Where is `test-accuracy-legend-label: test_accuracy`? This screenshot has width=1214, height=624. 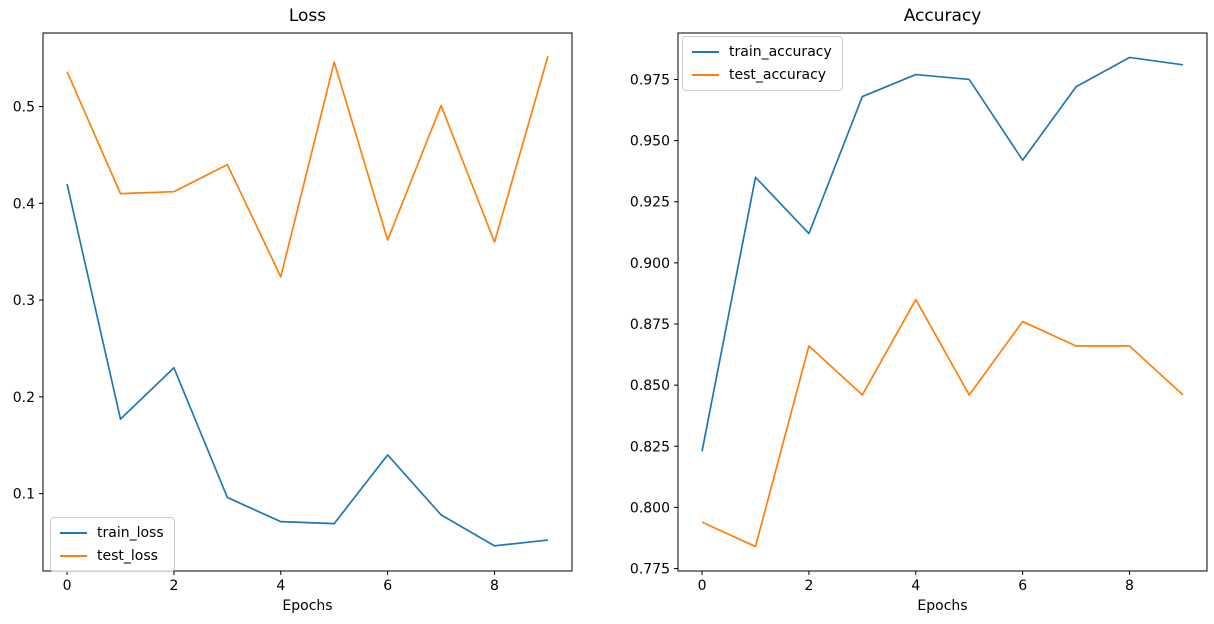 test-accuracy-legend-label: test_accuracy is located at coordinates (778, 75).